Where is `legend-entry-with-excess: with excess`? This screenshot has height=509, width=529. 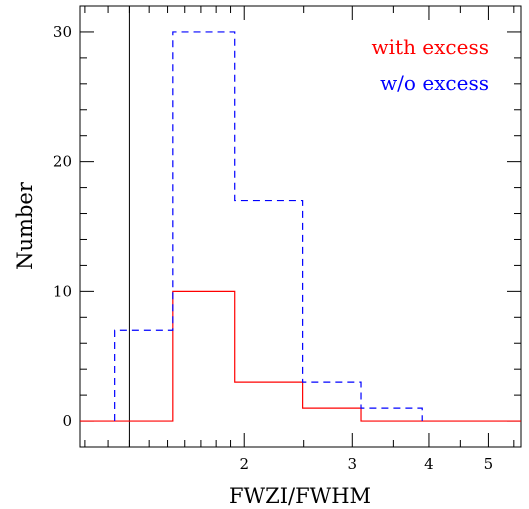
legend-entry-with-excess: with excess is located at coordinates (430, 47).